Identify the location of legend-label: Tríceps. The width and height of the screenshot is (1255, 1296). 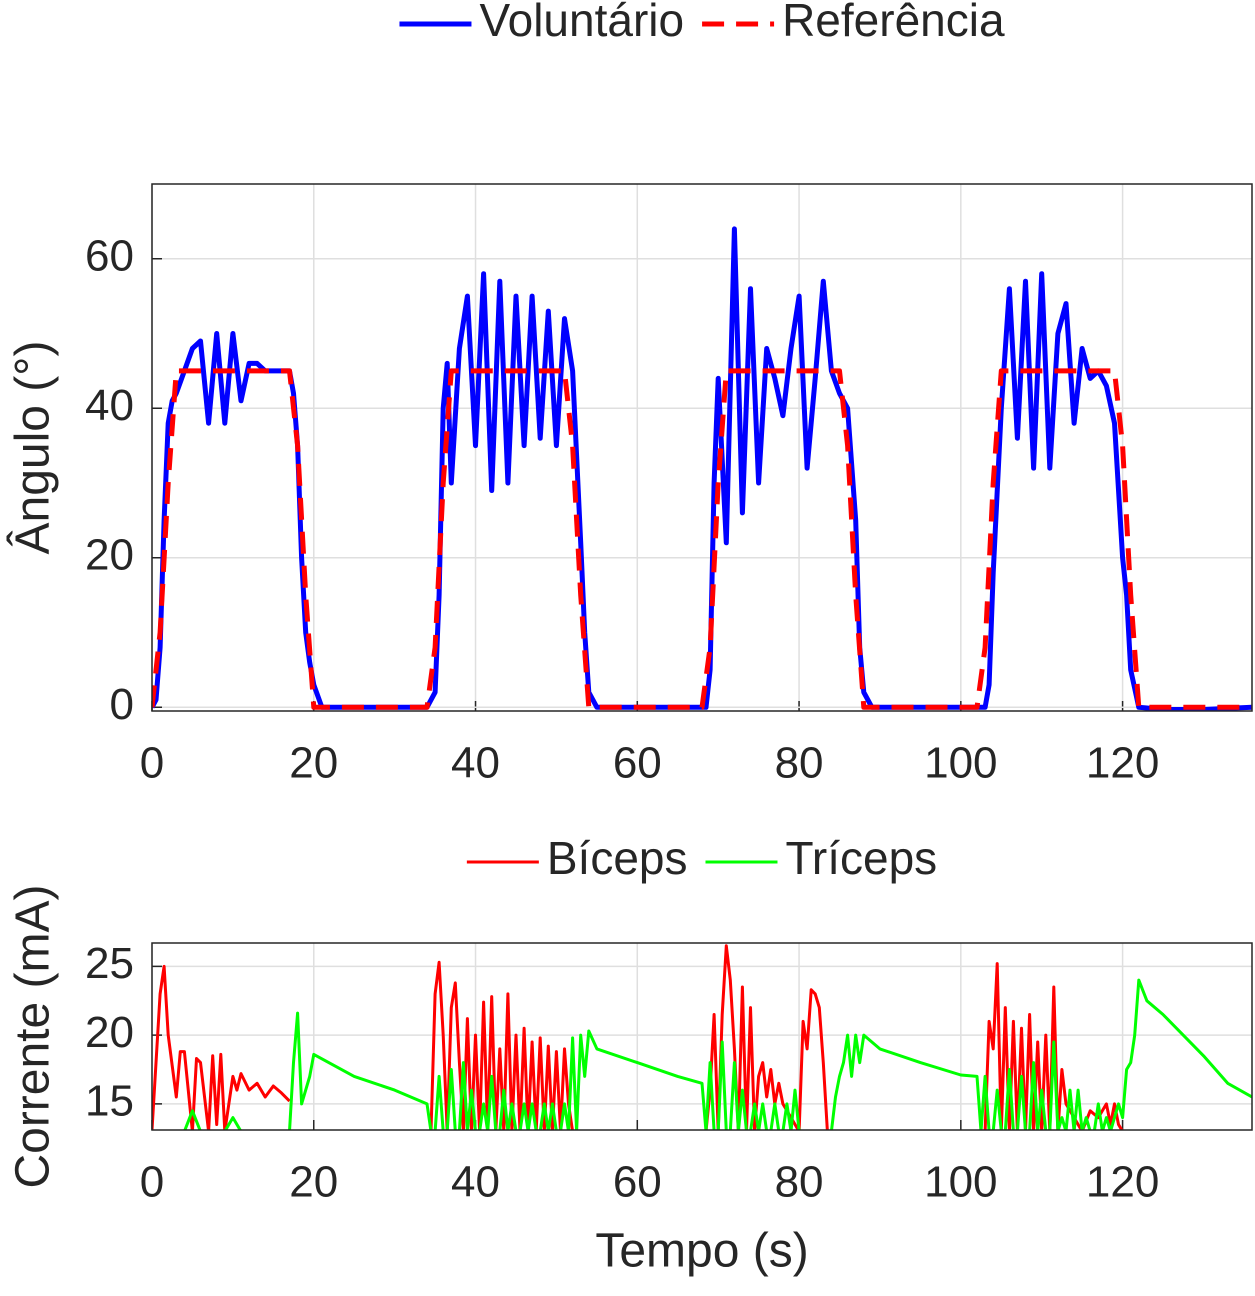
(861, 858).